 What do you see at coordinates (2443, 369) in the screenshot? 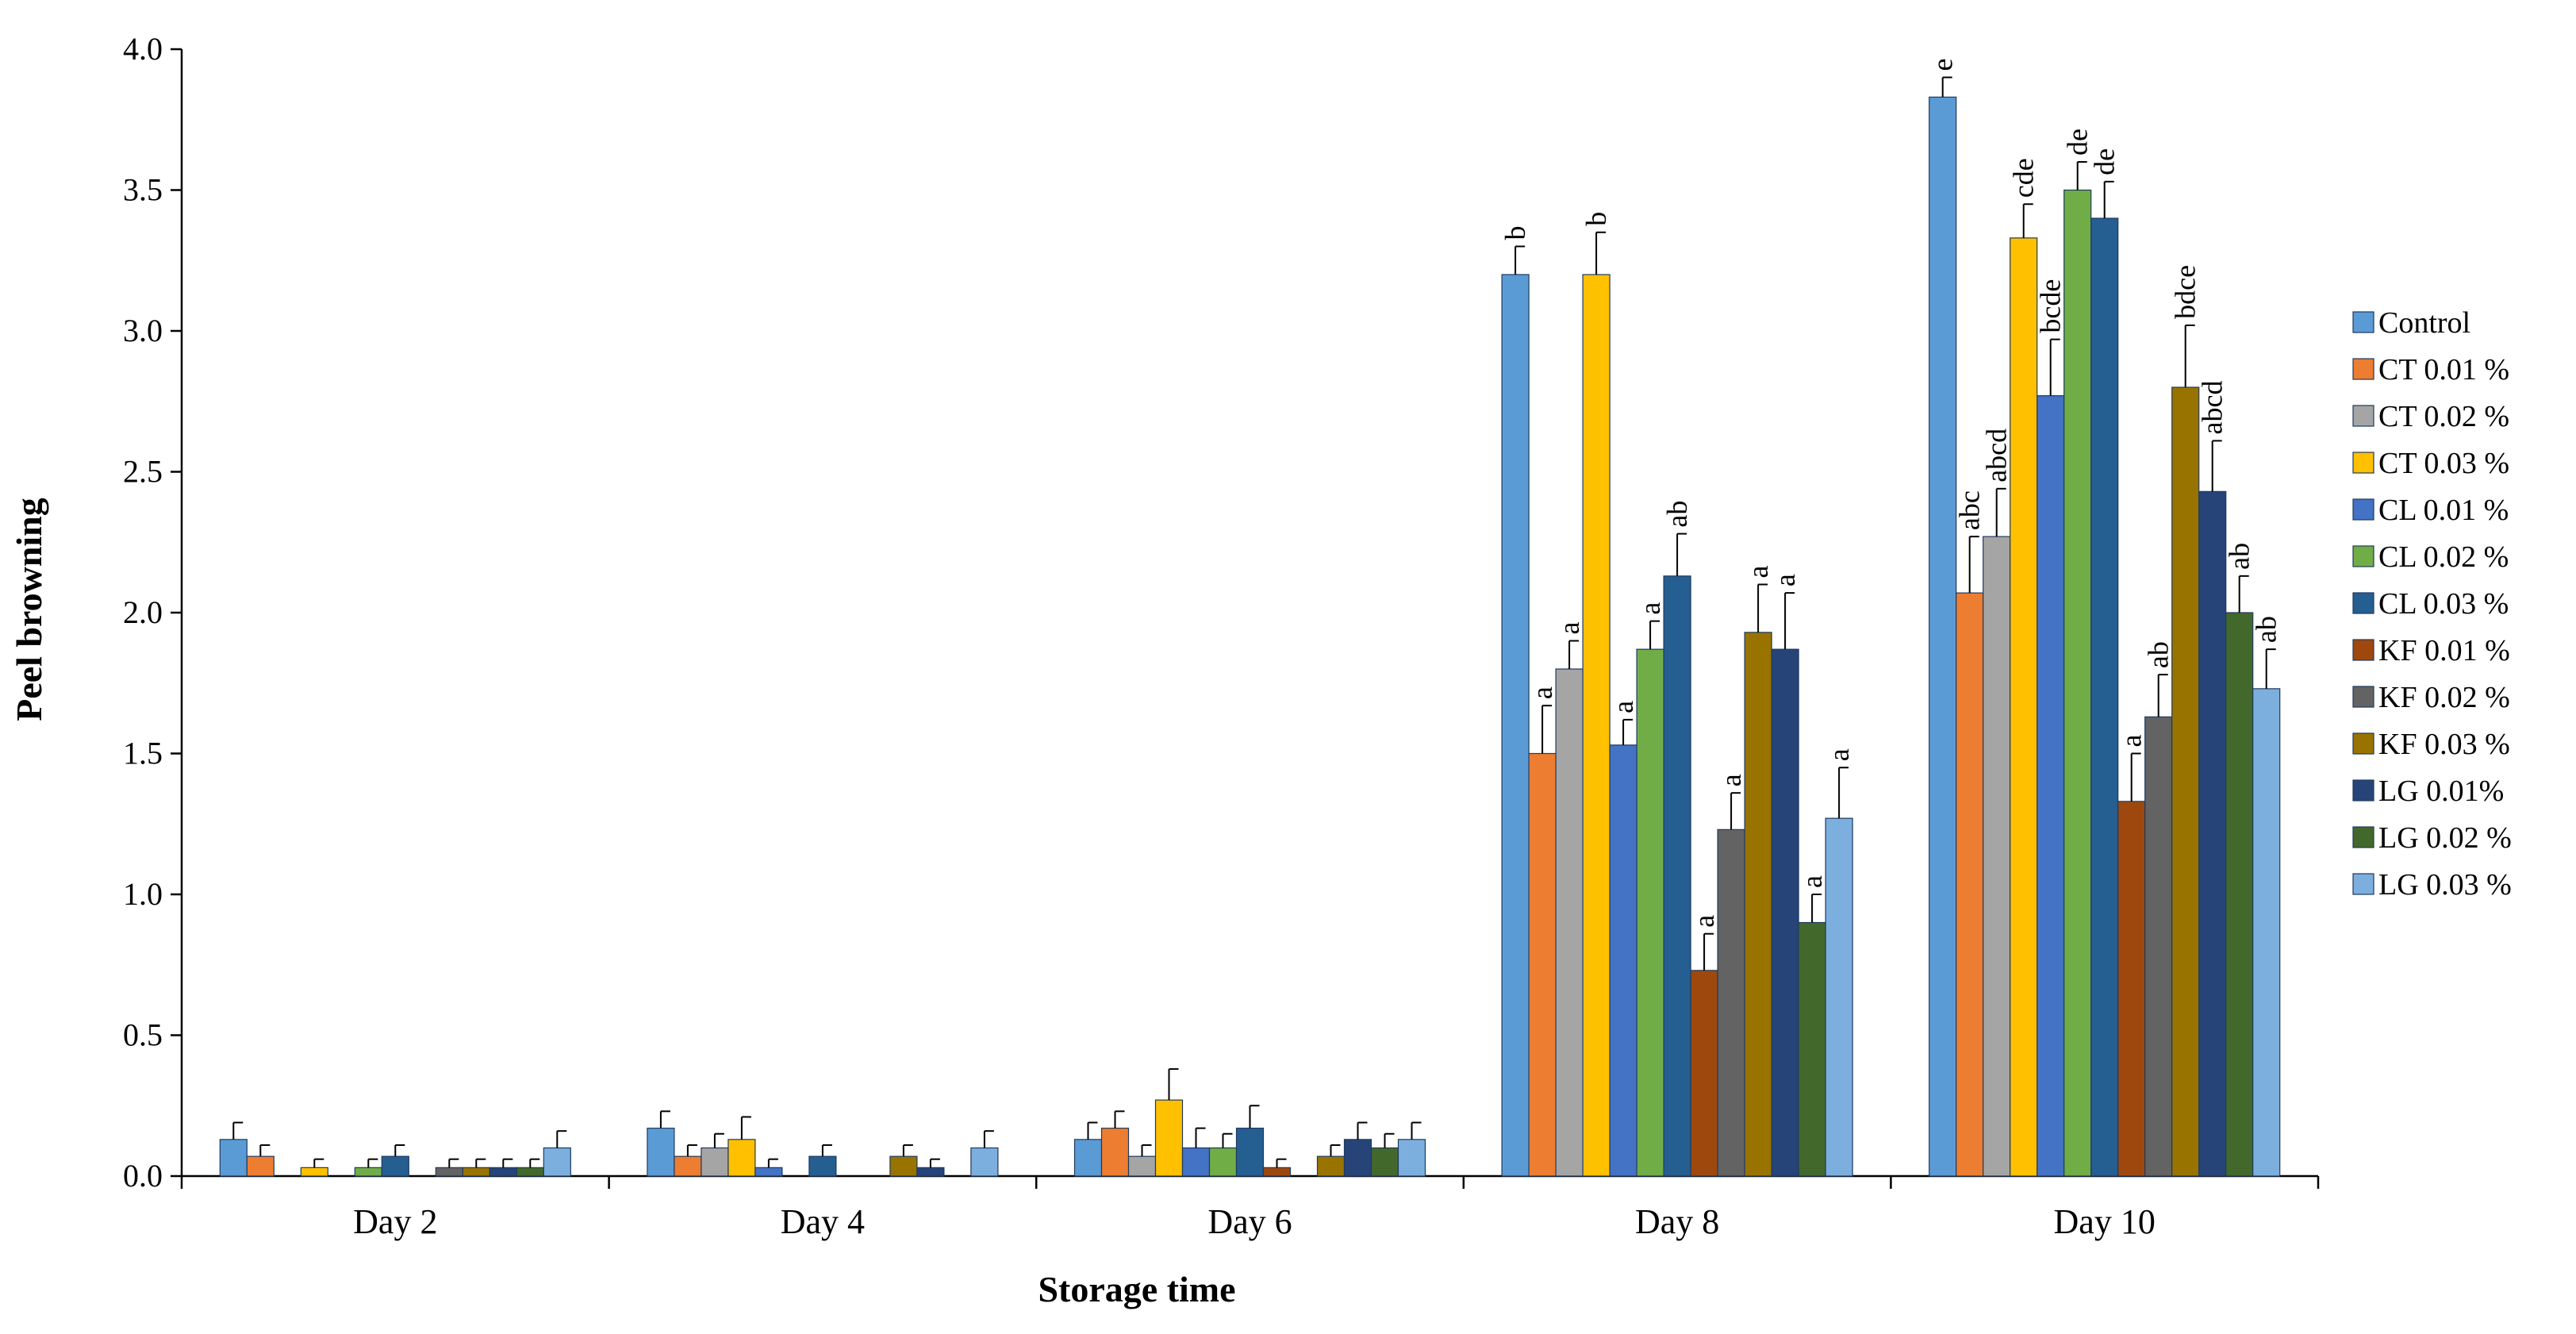
I see `legend-label: CT 0.01 %` at bounding box center [2443, 369].